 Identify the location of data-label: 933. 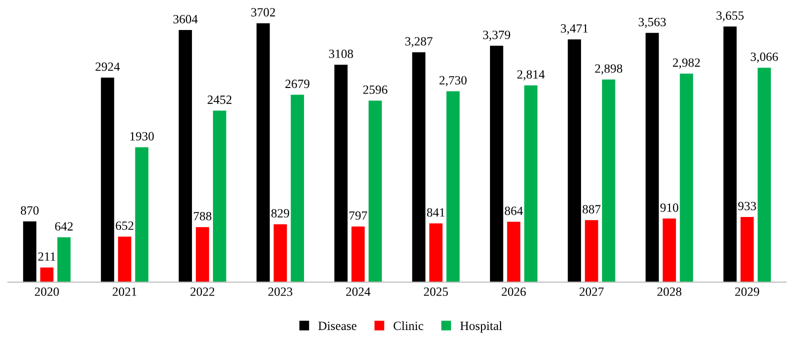
(747, 206).